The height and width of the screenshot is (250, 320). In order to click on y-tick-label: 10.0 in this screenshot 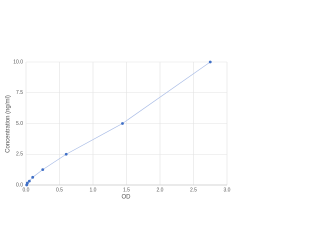, I will do `click(18, 62)`.